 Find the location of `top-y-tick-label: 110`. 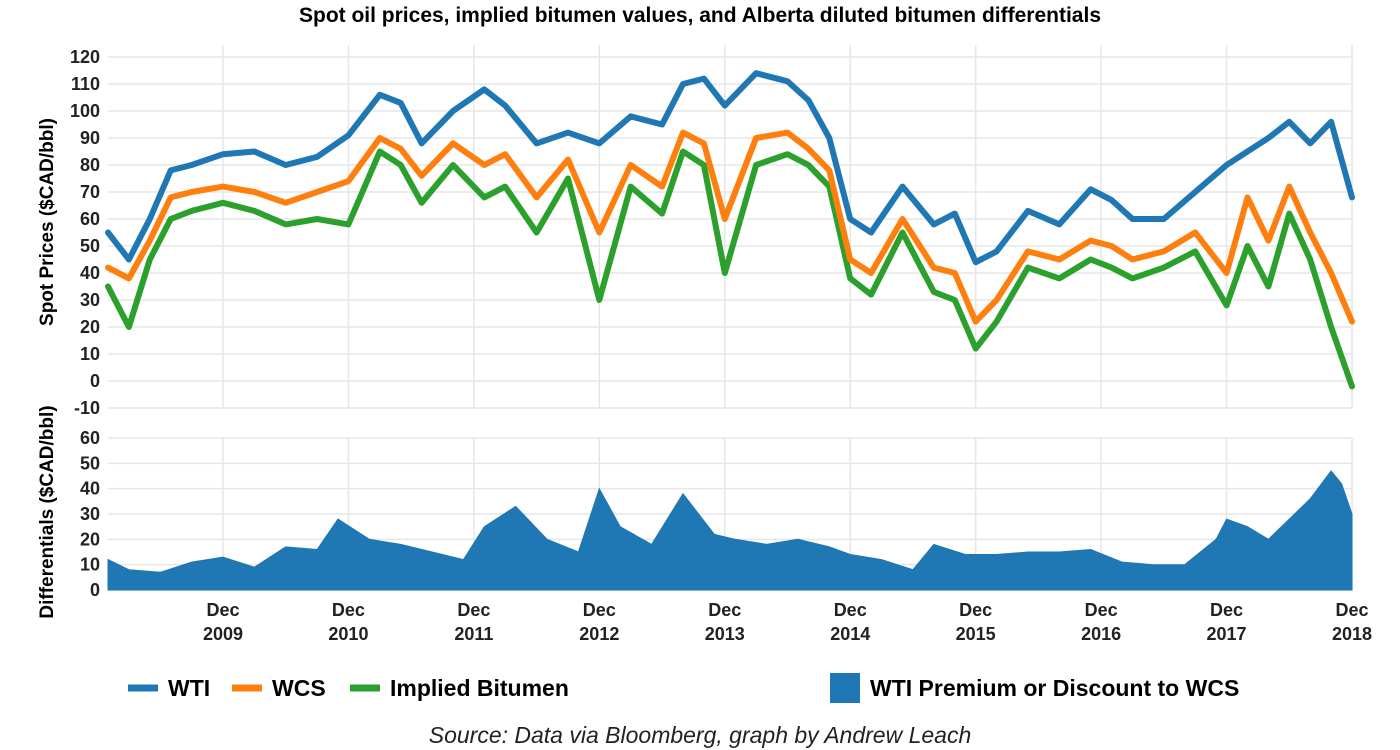

top-y-tick-label: 110 is located at coordinates (85, 84).